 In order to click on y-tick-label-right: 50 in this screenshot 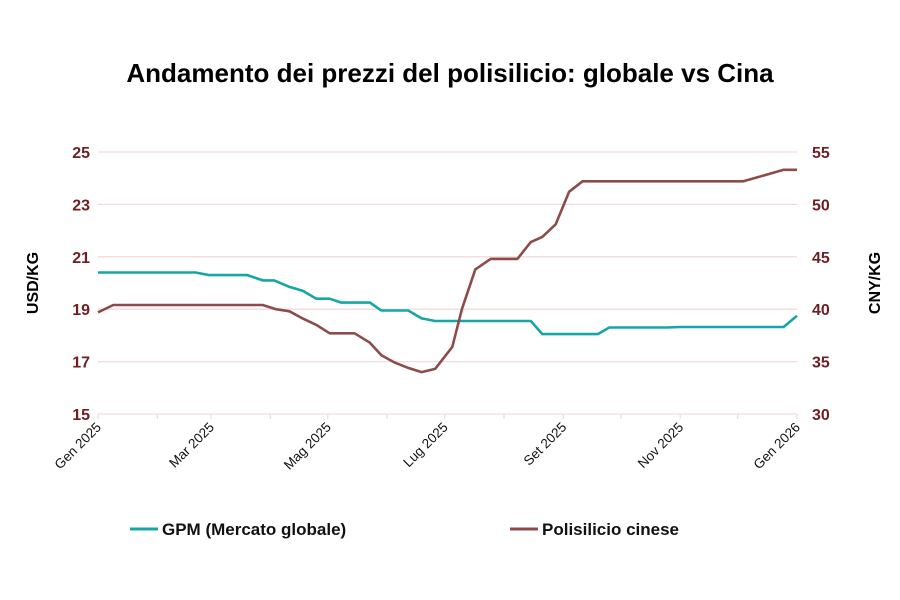, I will do `click(821, 205)`.